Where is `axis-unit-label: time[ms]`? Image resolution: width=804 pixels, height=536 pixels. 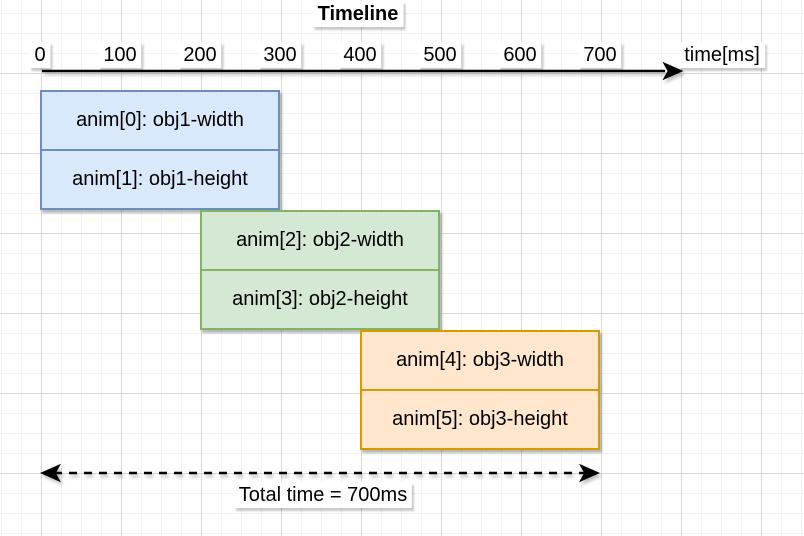 axis-unit-label: time[ms] is located at coordinates (722, 55).